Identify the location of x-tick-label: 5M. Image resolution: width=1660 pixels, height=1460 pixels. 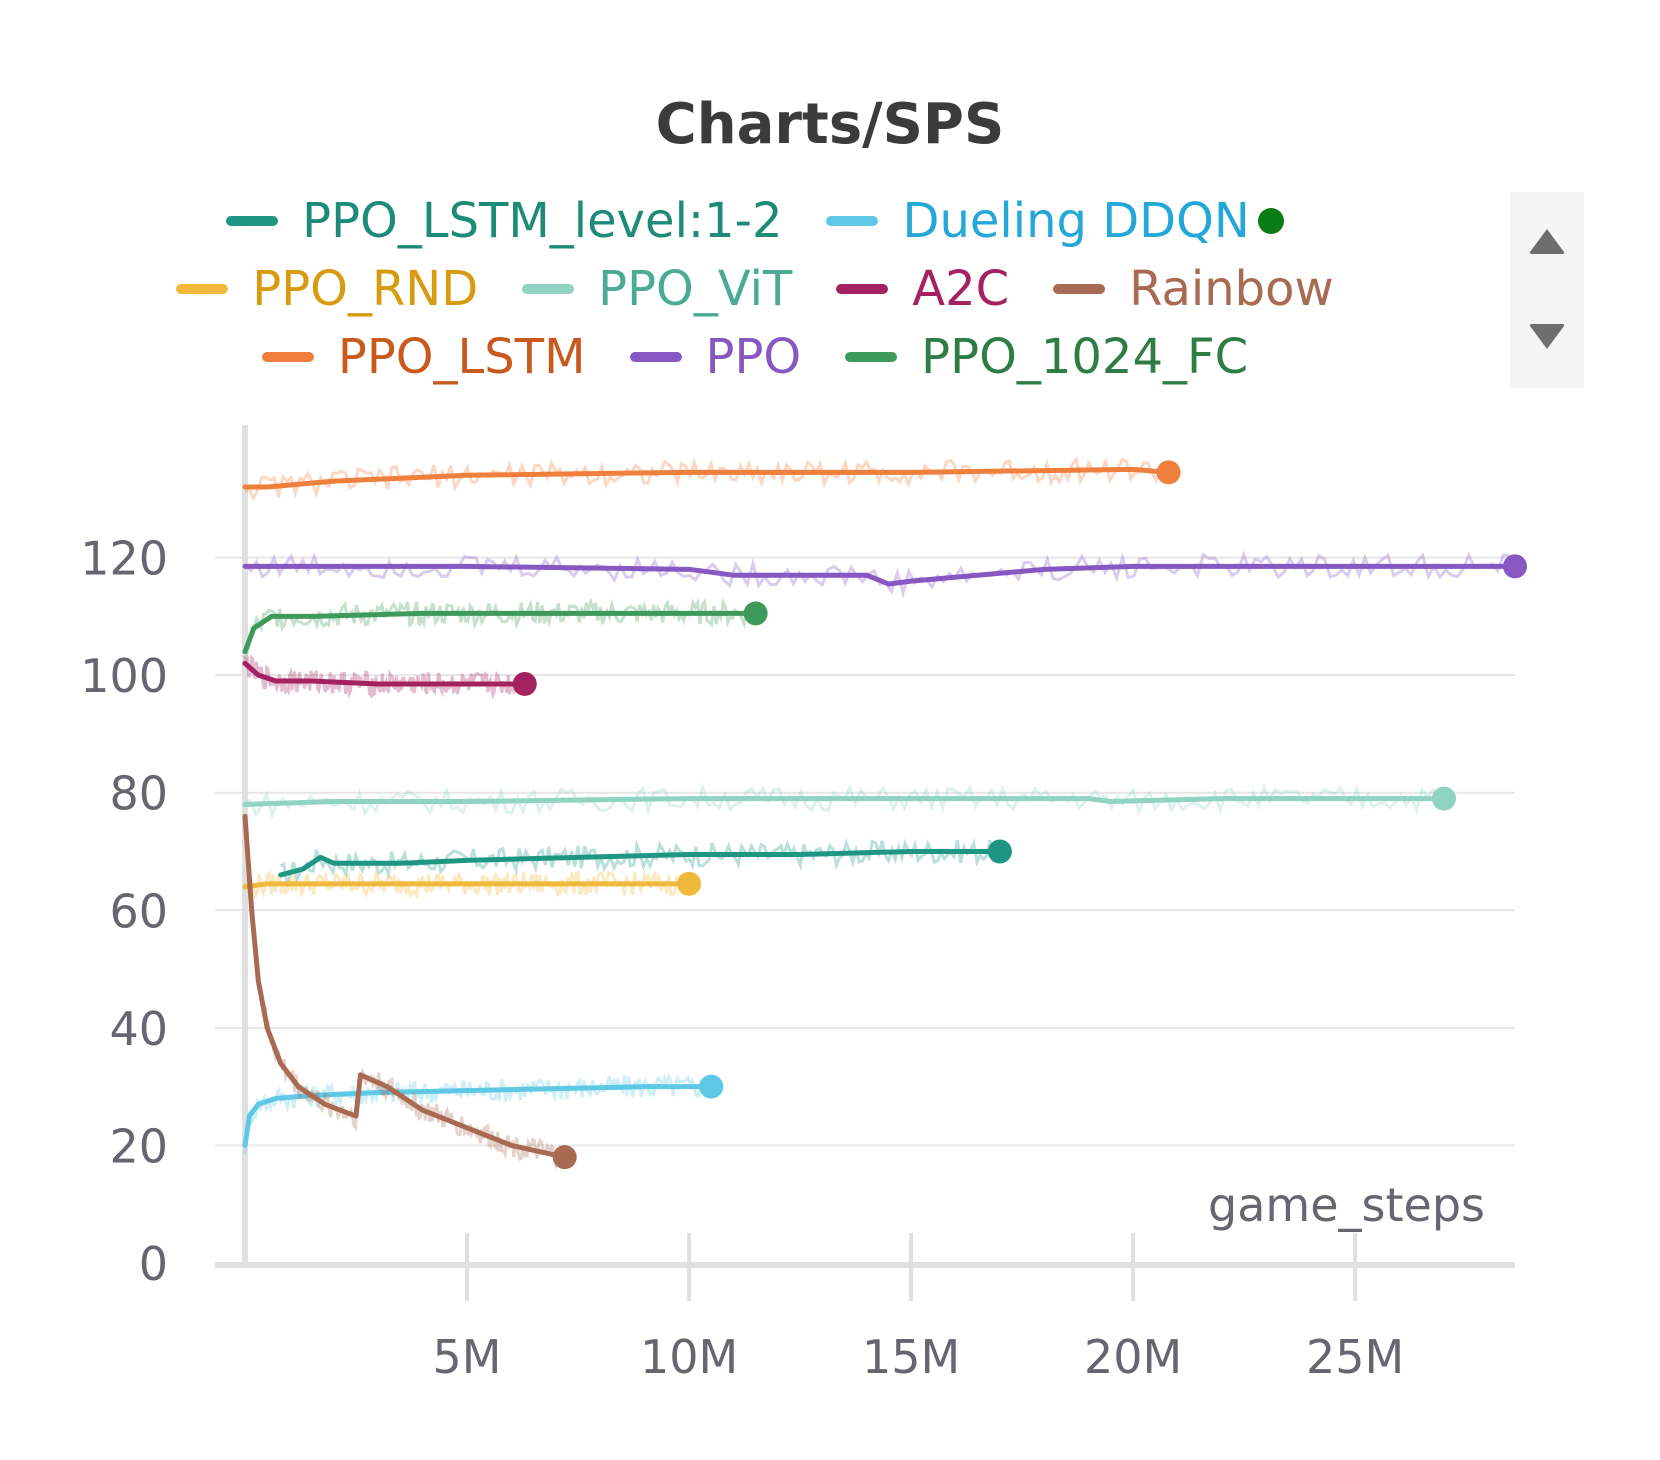
(467, 1357).